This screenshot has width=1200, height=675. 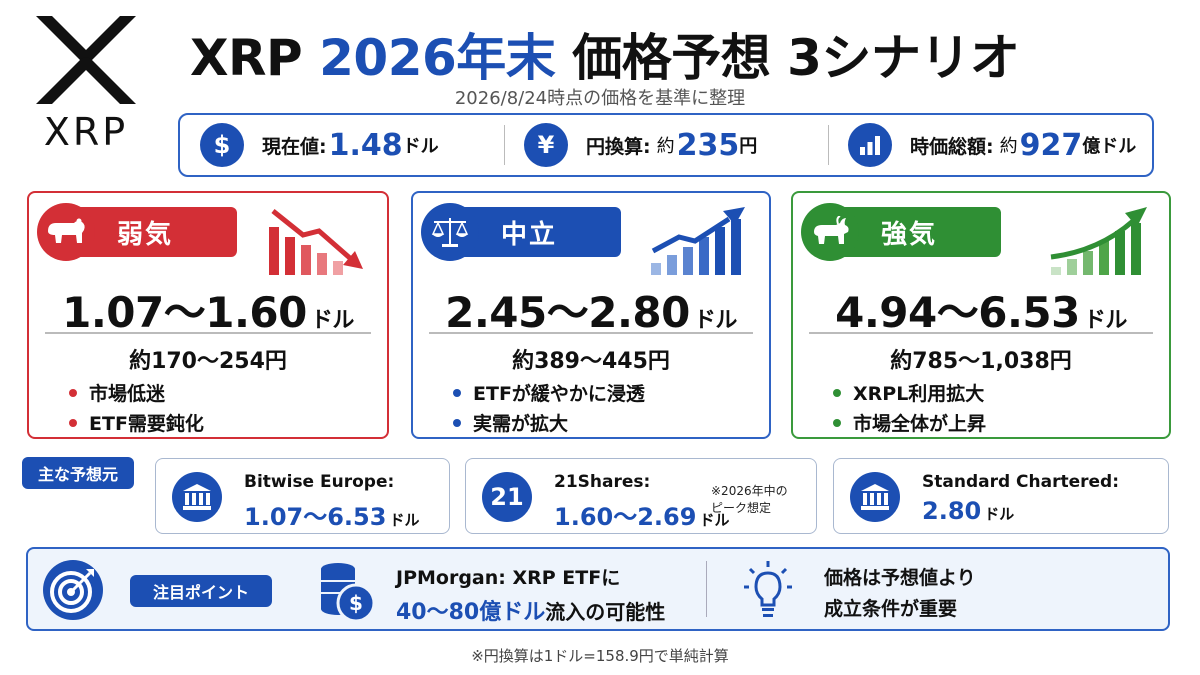 I want to click on info-label: 円換算:, so click(x=618, y=146).